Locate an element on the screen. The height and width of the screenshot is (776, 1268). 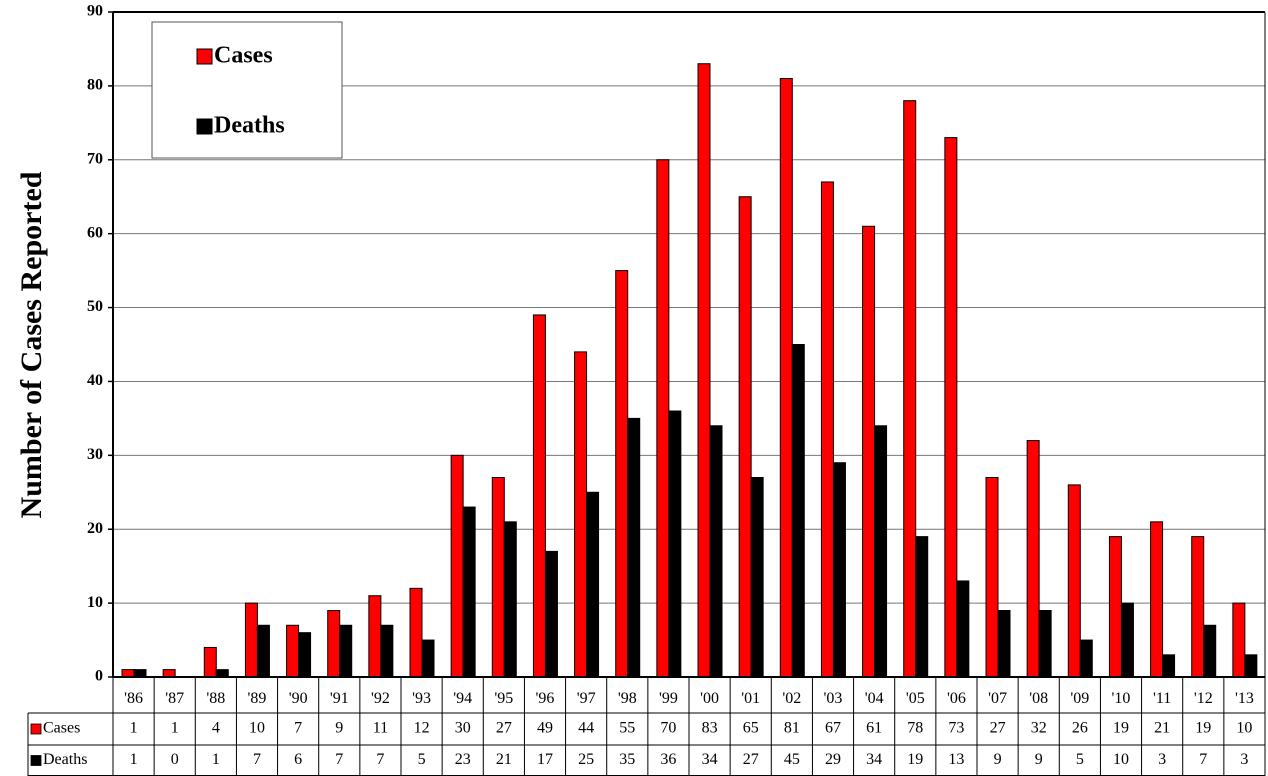
table-value: 29 is located at coordinates (833, 759).